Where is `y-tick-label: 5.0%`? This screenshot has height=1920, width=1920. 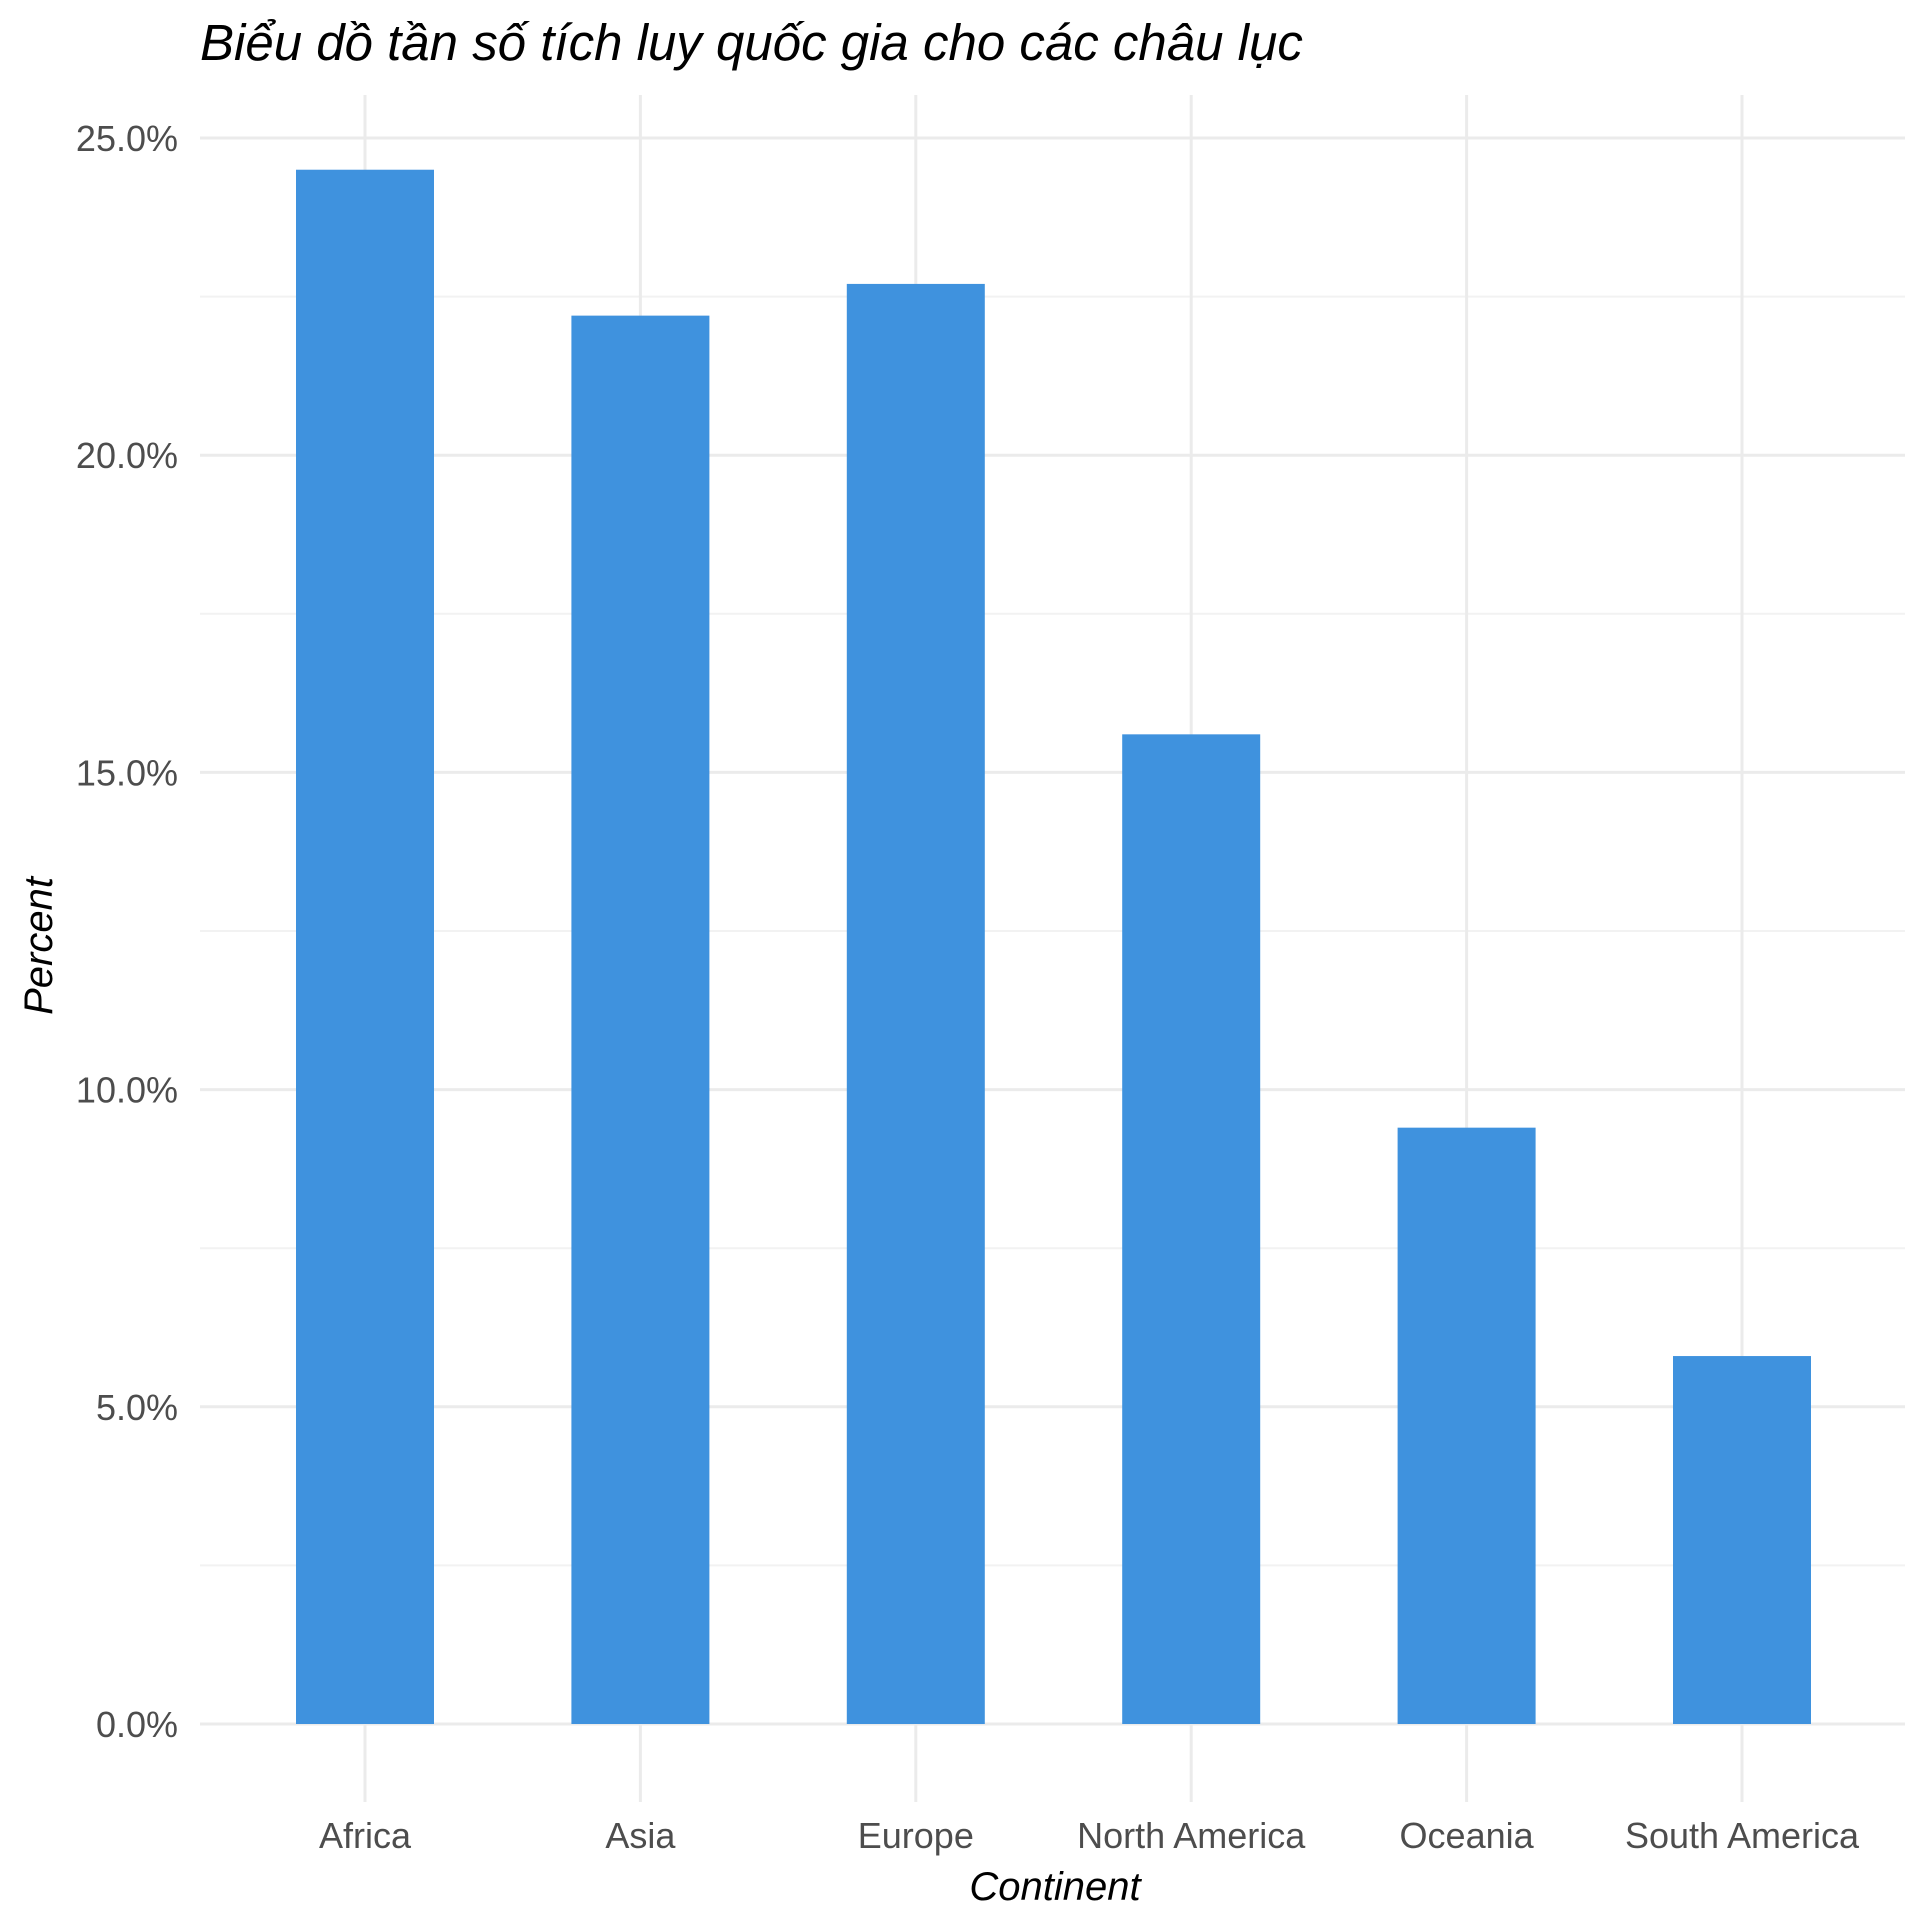 y-tick-label: 5.0% is located at coordinates (137, 1407).